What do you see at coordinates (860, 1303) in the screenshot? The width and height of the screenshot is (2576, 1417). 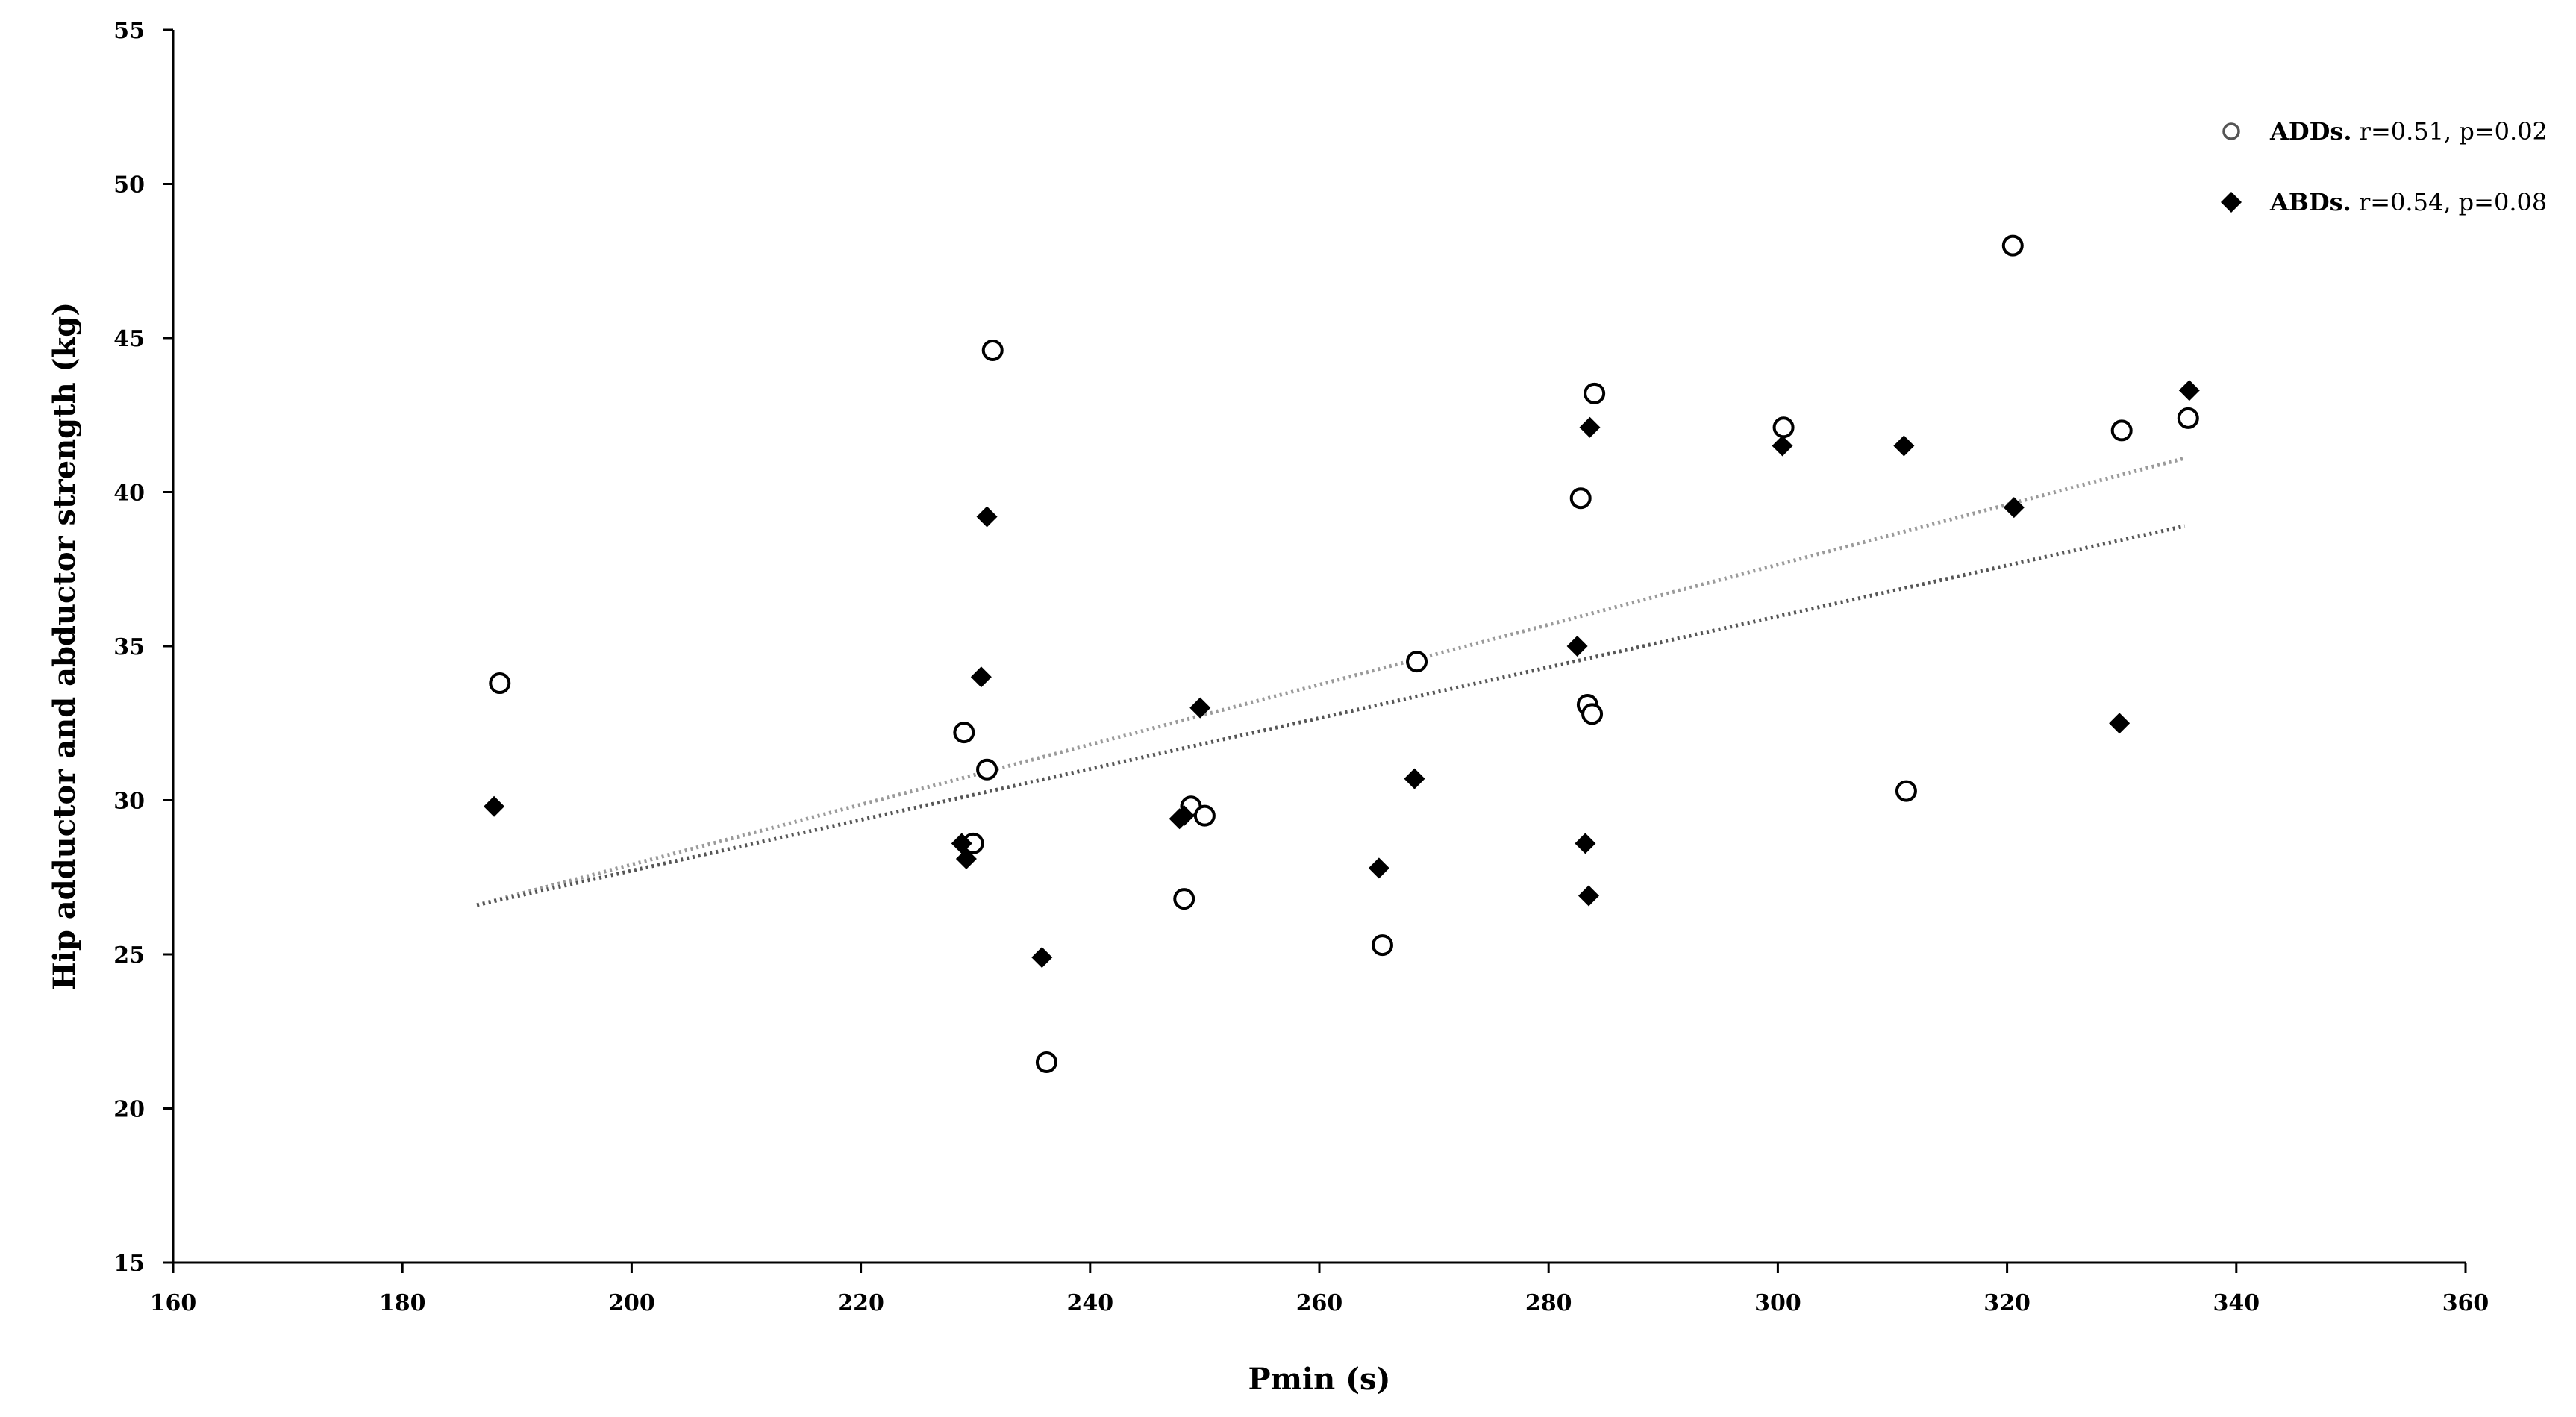 I see `x-tick-label: 220` at bounding box center [860, 1303].